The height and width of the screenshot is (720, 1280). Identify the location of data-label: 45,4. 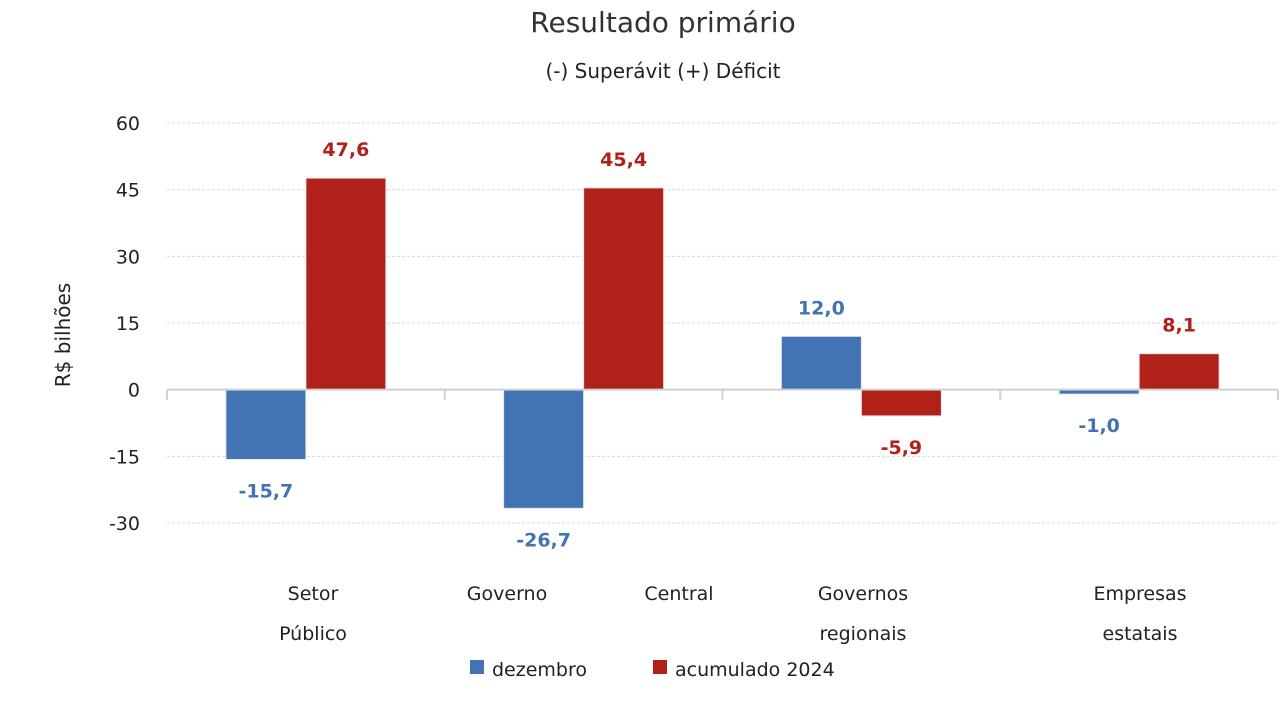
(623, 160).